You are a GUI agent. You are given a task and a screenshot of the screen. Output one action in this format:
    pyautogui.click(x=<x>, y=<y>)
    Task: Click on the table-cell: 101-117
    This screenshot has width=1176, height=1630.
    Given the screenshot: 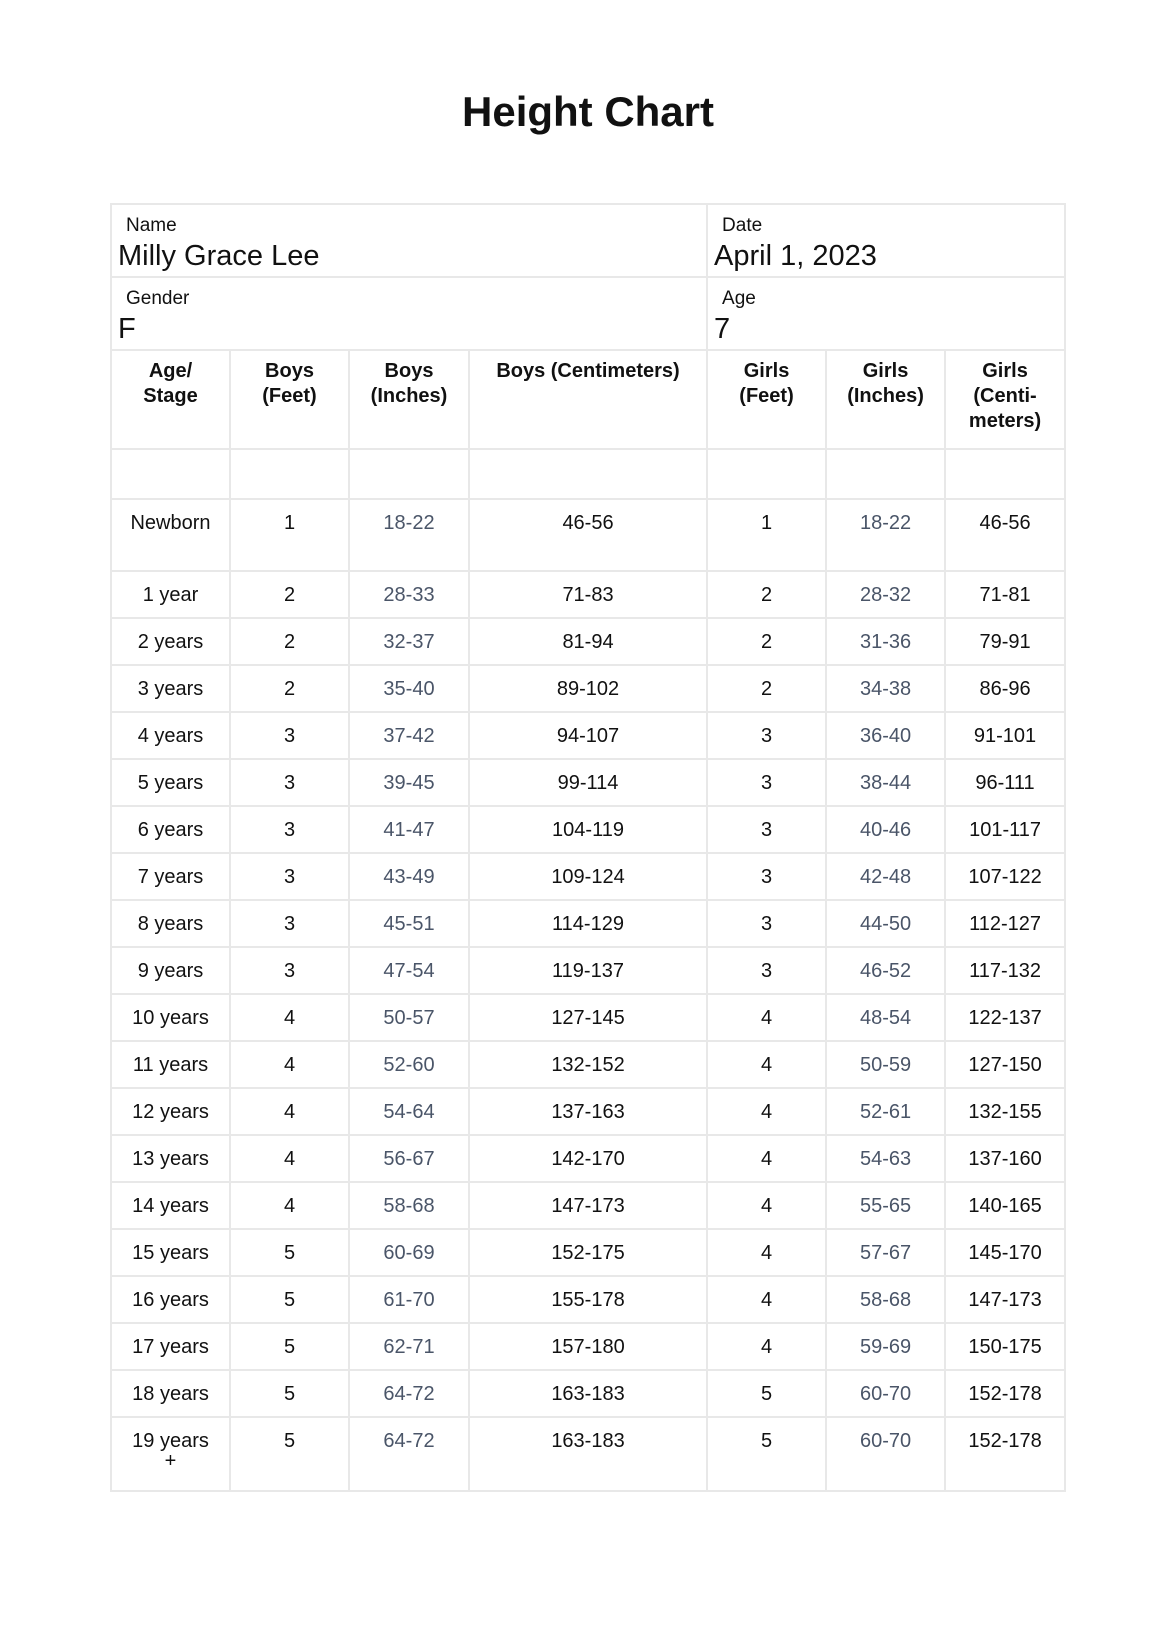 What is the action you would take?
    pyautogui.click(x=1005, y=829)
    